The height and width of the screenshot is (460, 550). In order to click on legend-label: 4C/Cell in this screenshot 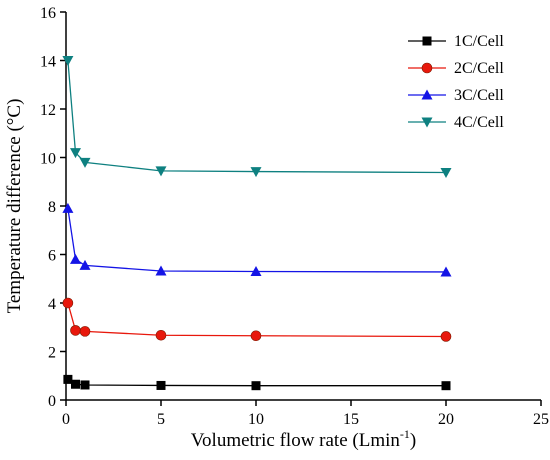, I will do `click(479, 122)`.